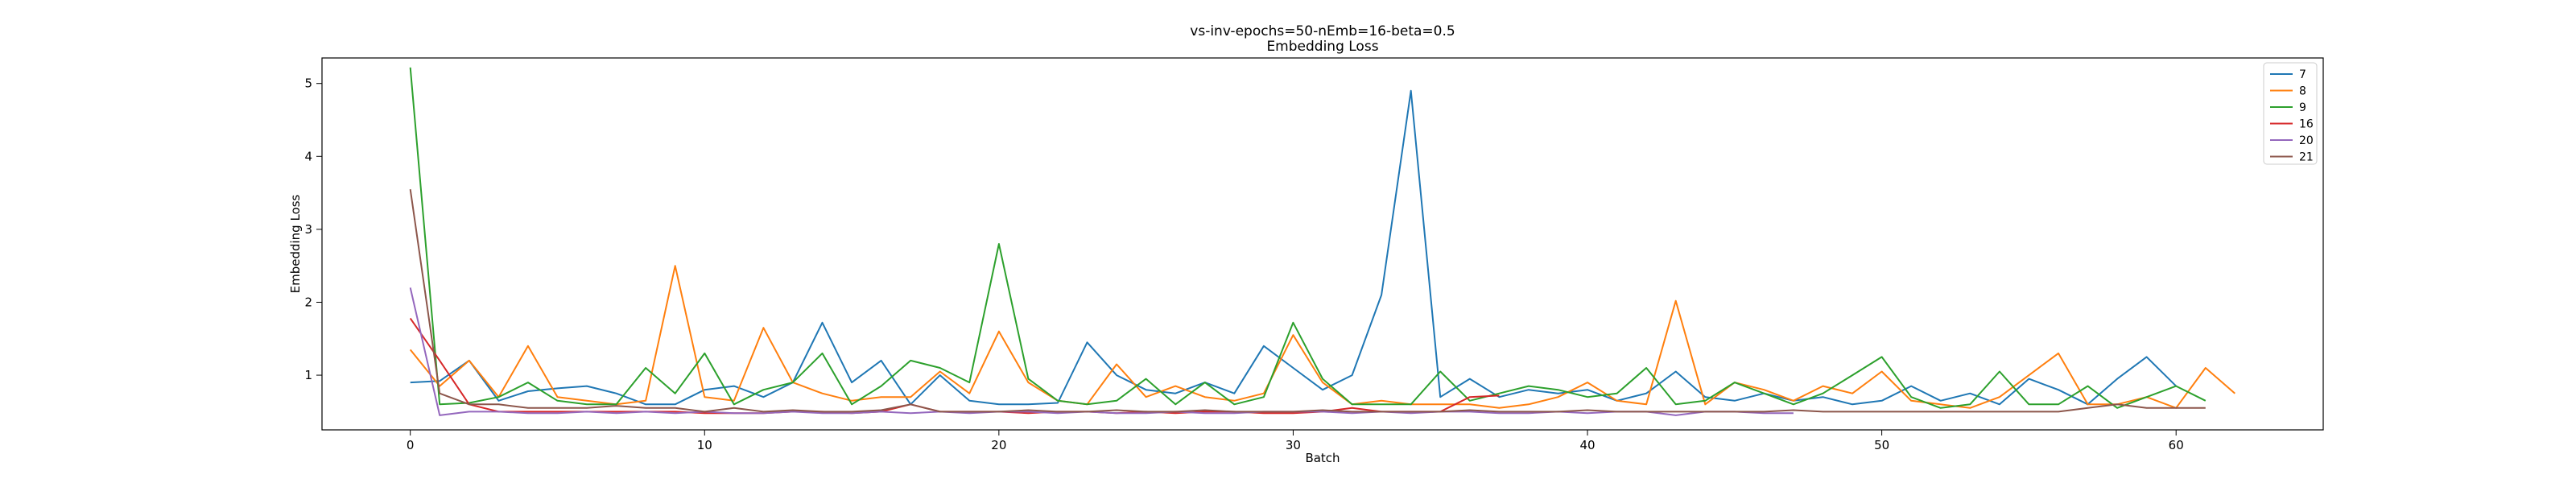 This screenshot has height=483, width=2576. Describe the element at coordinates (308, 83) in the screenshot. I see `y-tick-label: 5` at that location.